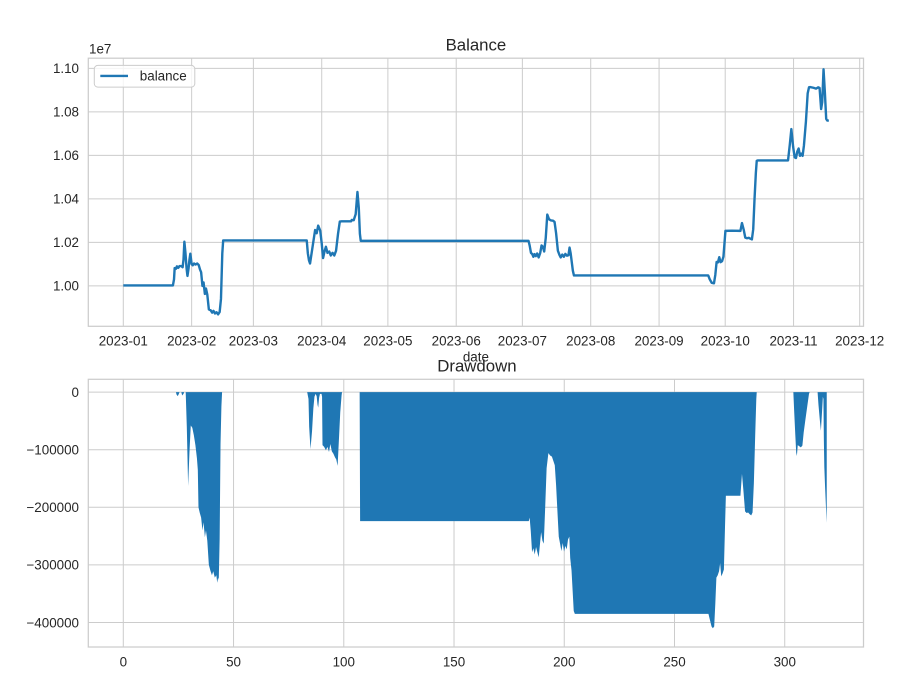 The height and width of the screenshot is (673, 905). Describe the element at coordinates (344, 662) in the screenshot. I see `svg-text: 100` at that location.